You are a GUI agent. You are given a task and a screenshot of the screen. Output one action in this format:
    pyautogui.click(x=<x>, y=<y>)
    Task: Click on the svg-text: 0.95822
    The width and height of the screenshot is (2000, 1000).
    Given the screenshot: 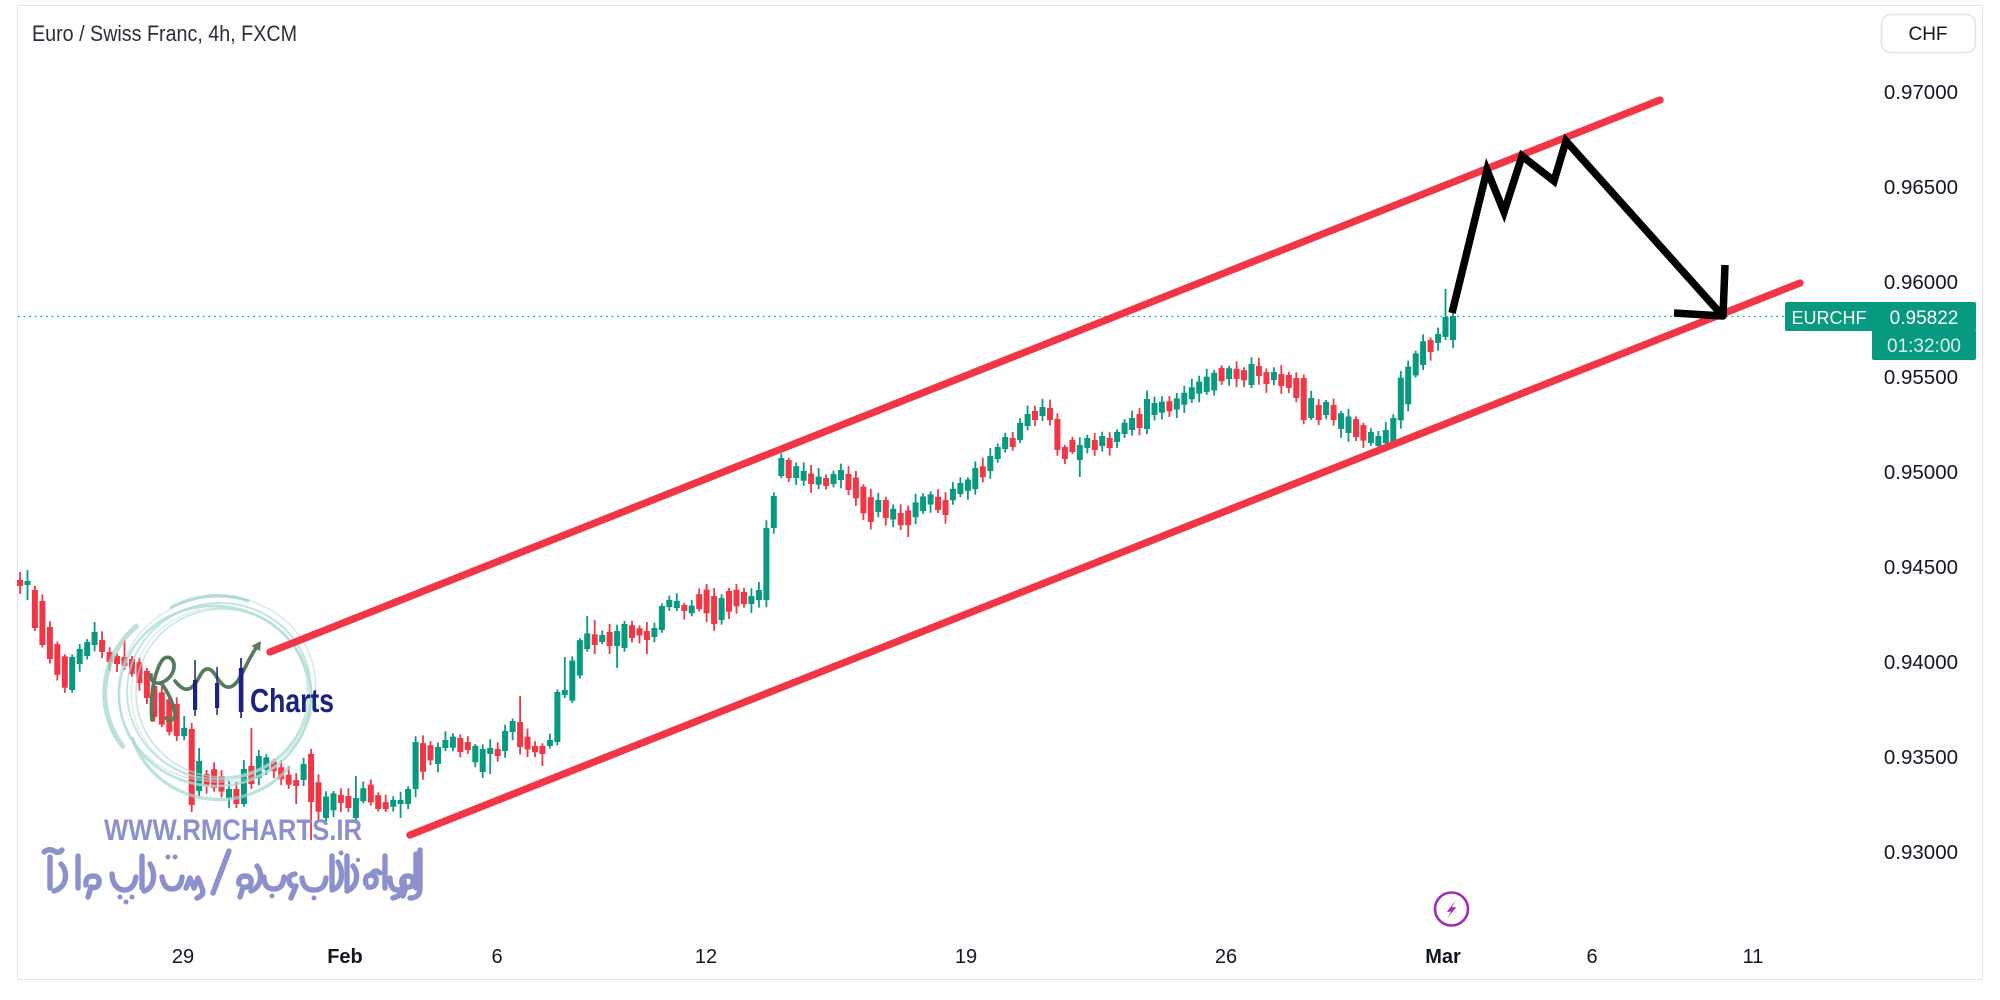 What is the action you would take?
    pyautogui.click(x=1924, y=318)
    